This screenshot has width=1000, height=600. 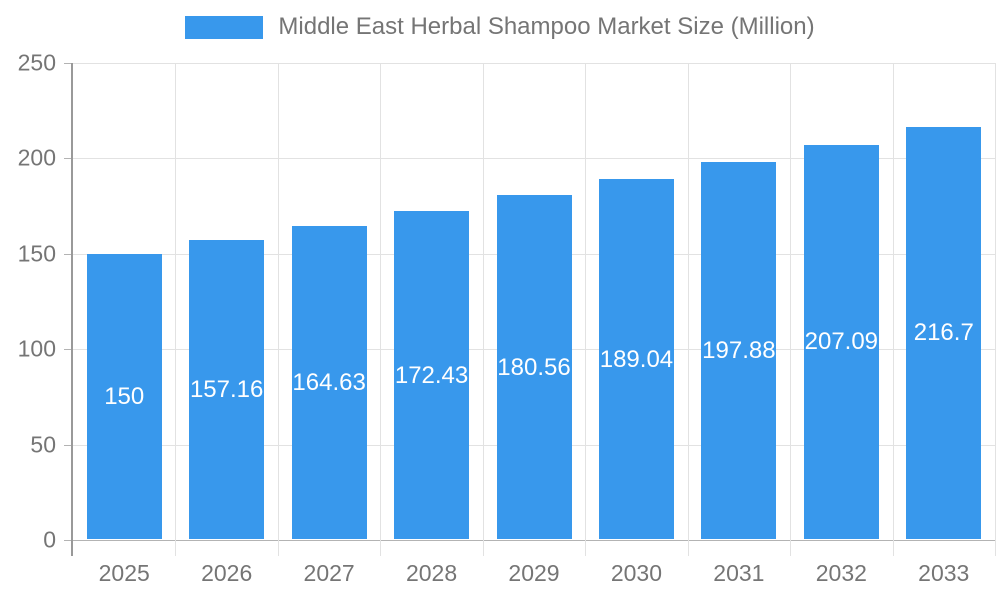 I want to click on bar-2032, so click(x=841, y=341).